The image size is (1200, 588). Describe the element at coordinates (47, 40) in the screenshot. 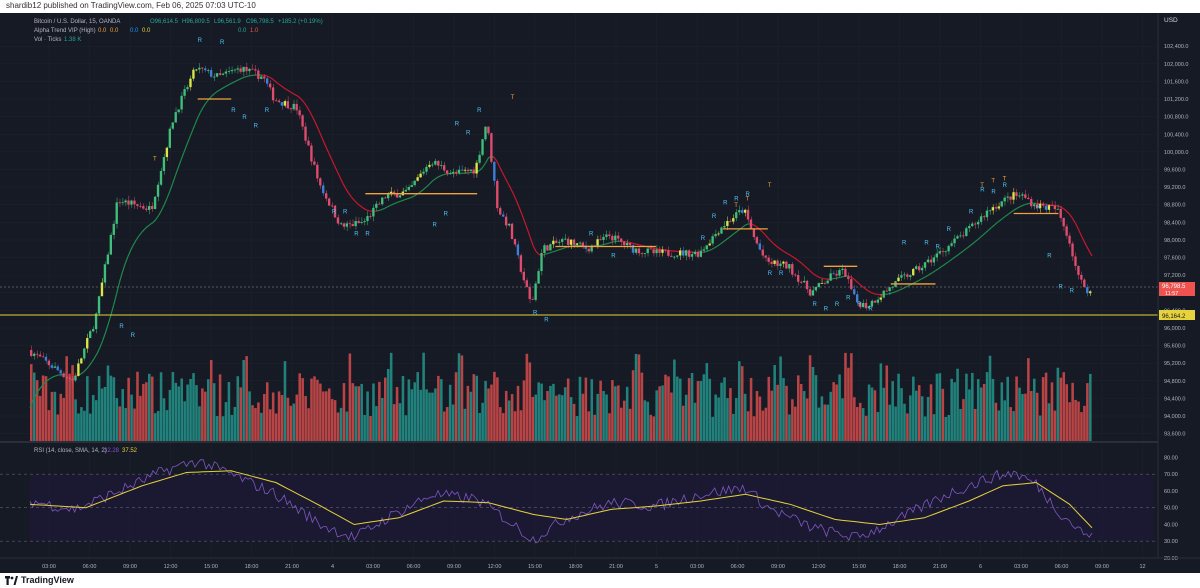

I see `vol-line: Vol · Ticks` at that location.